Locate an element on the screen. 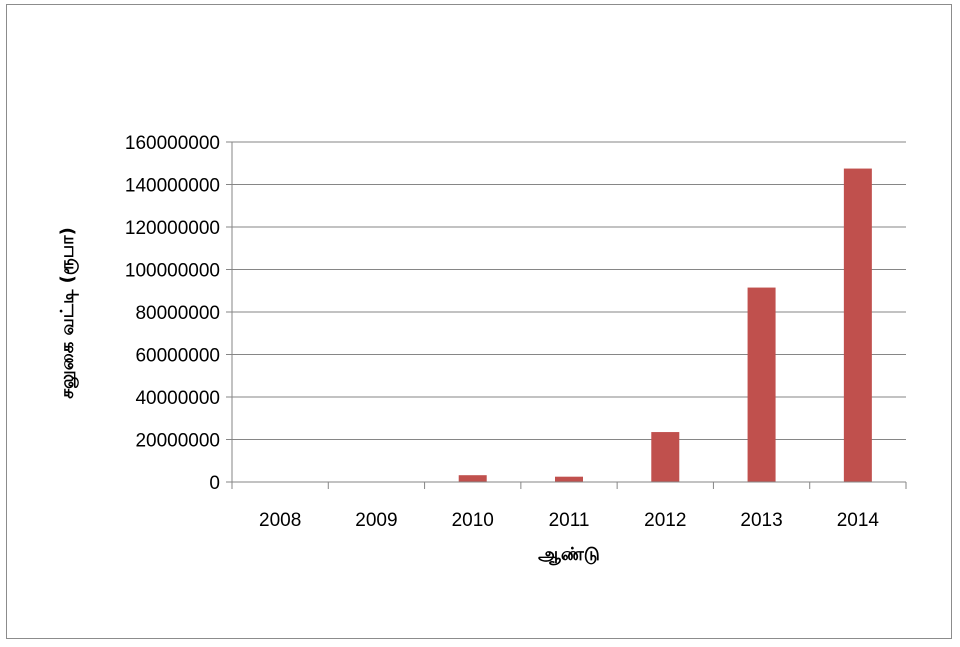  y-tick-label: 60000000 is located at coordinates (177, 356).